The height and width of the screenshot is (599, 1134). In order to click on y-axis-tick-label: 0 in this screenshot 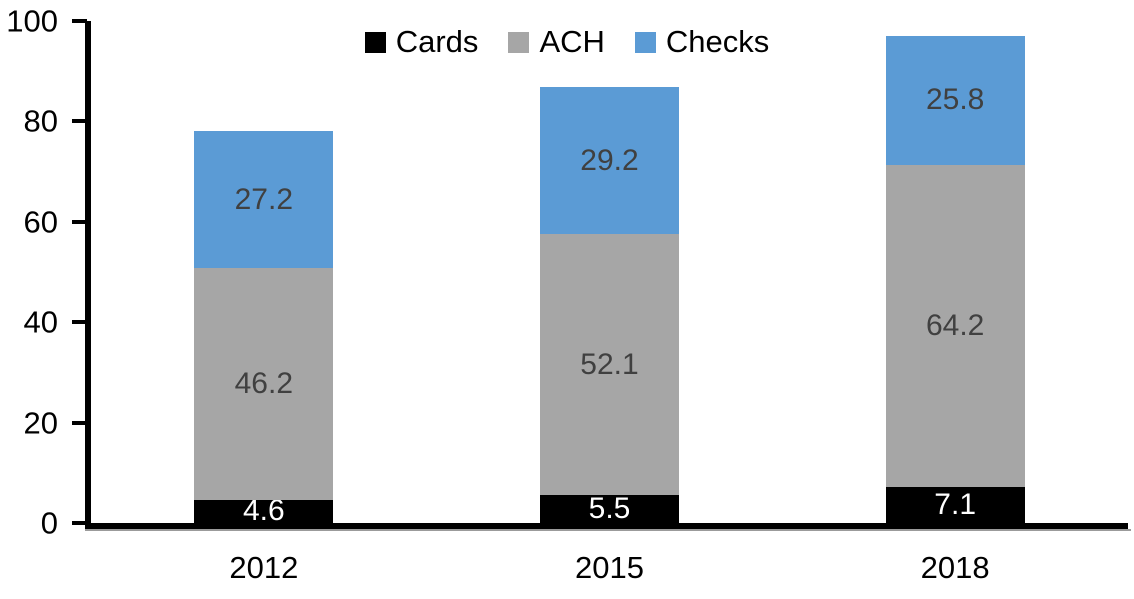, I will do `click(49, 523)`.